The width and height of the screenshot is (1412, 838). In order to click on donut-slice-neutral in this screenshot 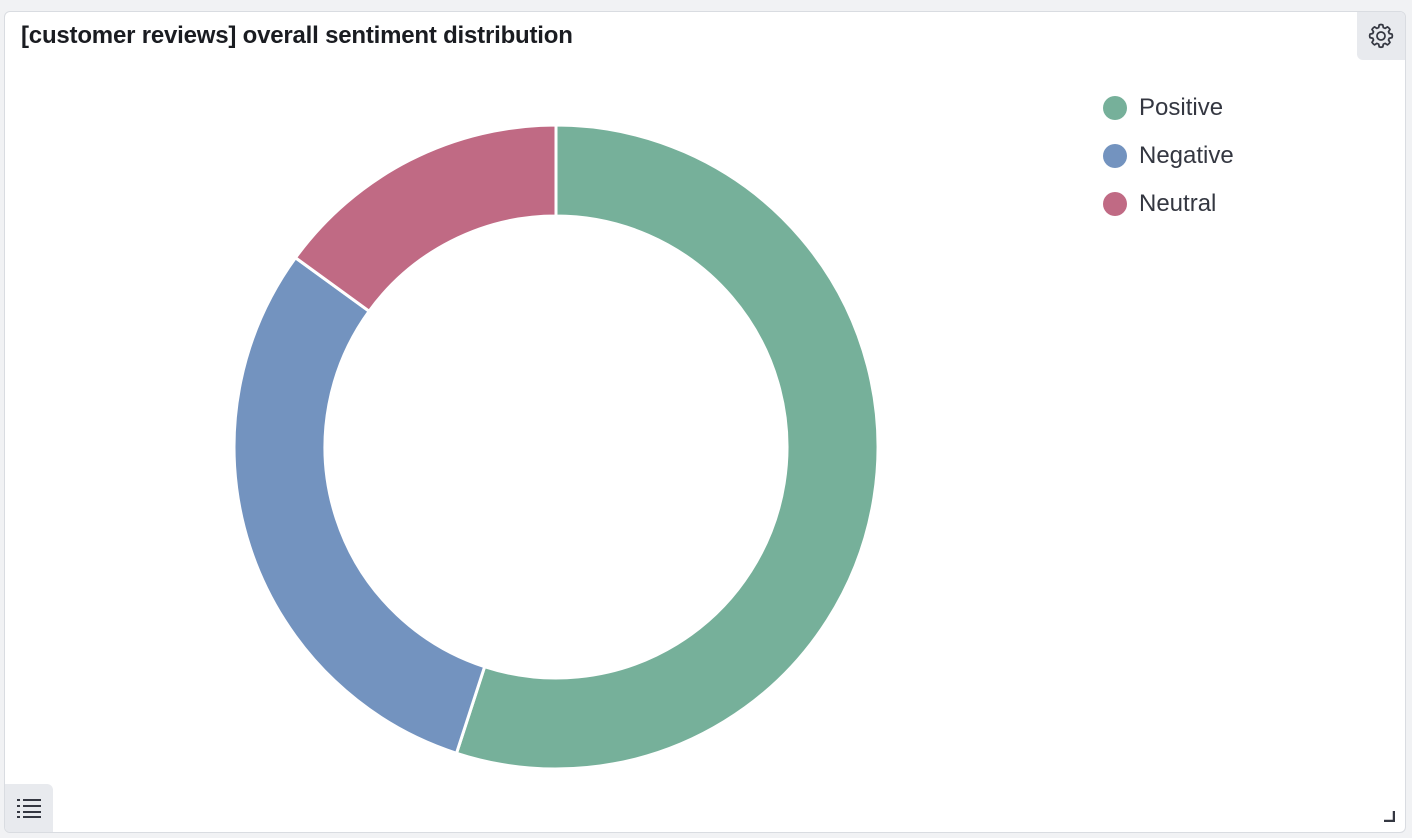, I will do `click(425, 218)`.